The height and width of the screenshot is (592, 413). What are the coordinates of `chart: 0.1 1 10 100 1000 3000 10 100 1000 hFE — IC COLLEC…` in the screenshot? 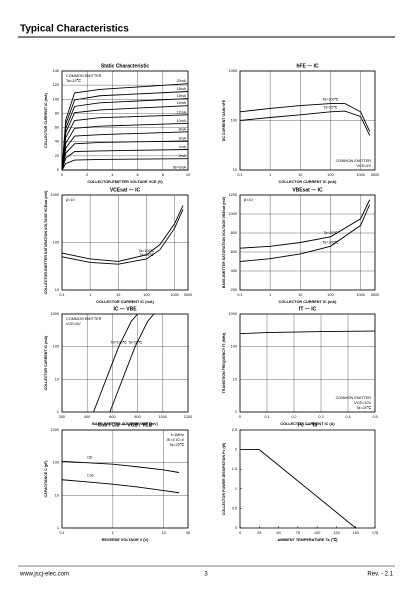 It's located at (300, 123).